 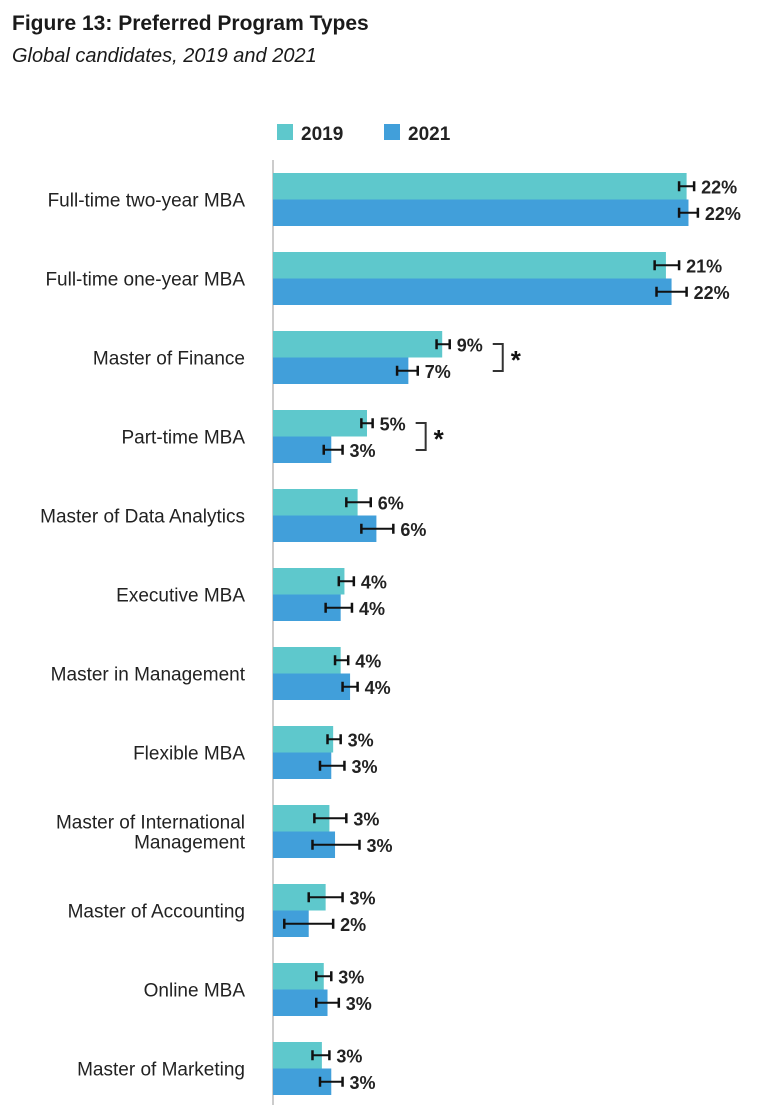 I want to click on category-group: Master in Management 4% 4%, so click(x=221, y=673).